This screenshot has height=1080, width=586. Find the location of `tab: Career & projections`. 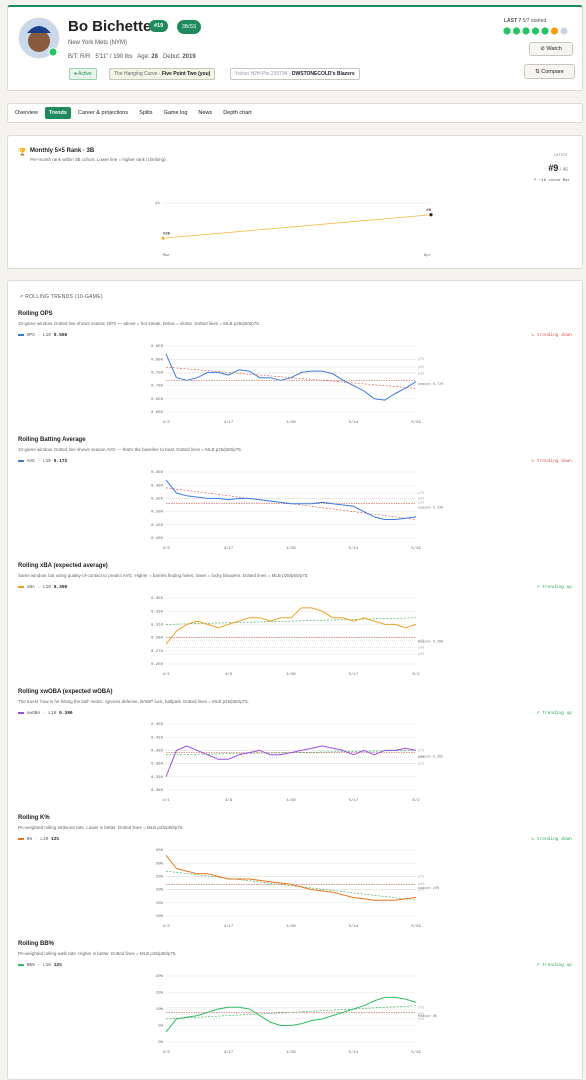

tab: Career & projections is located at coordinates (103, 113).